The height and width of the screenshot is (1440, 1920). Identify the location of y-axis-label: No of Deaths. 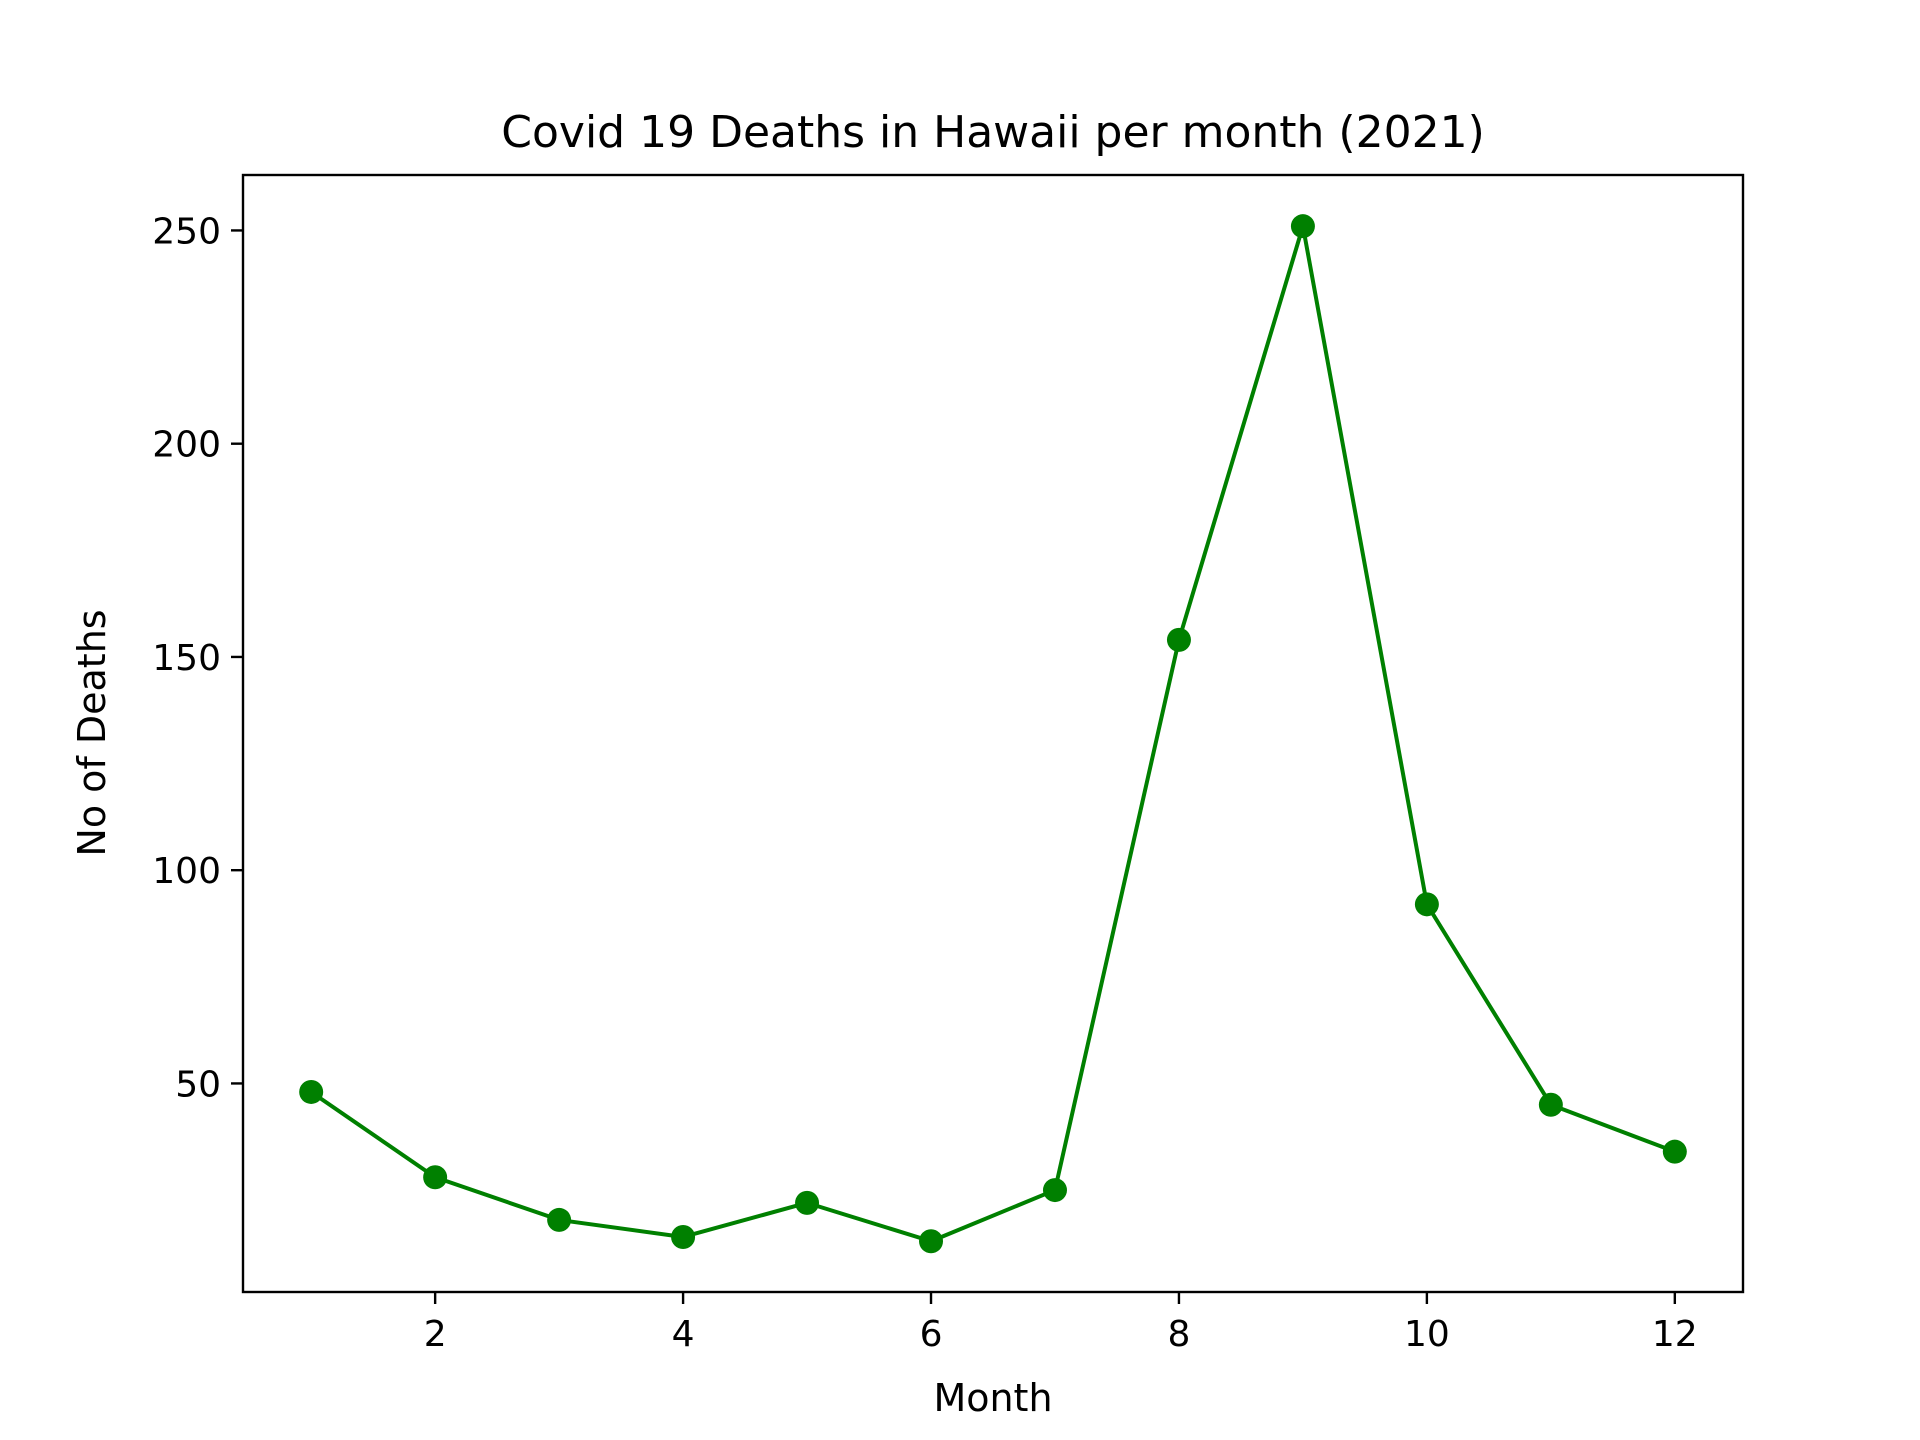
(92, 732).